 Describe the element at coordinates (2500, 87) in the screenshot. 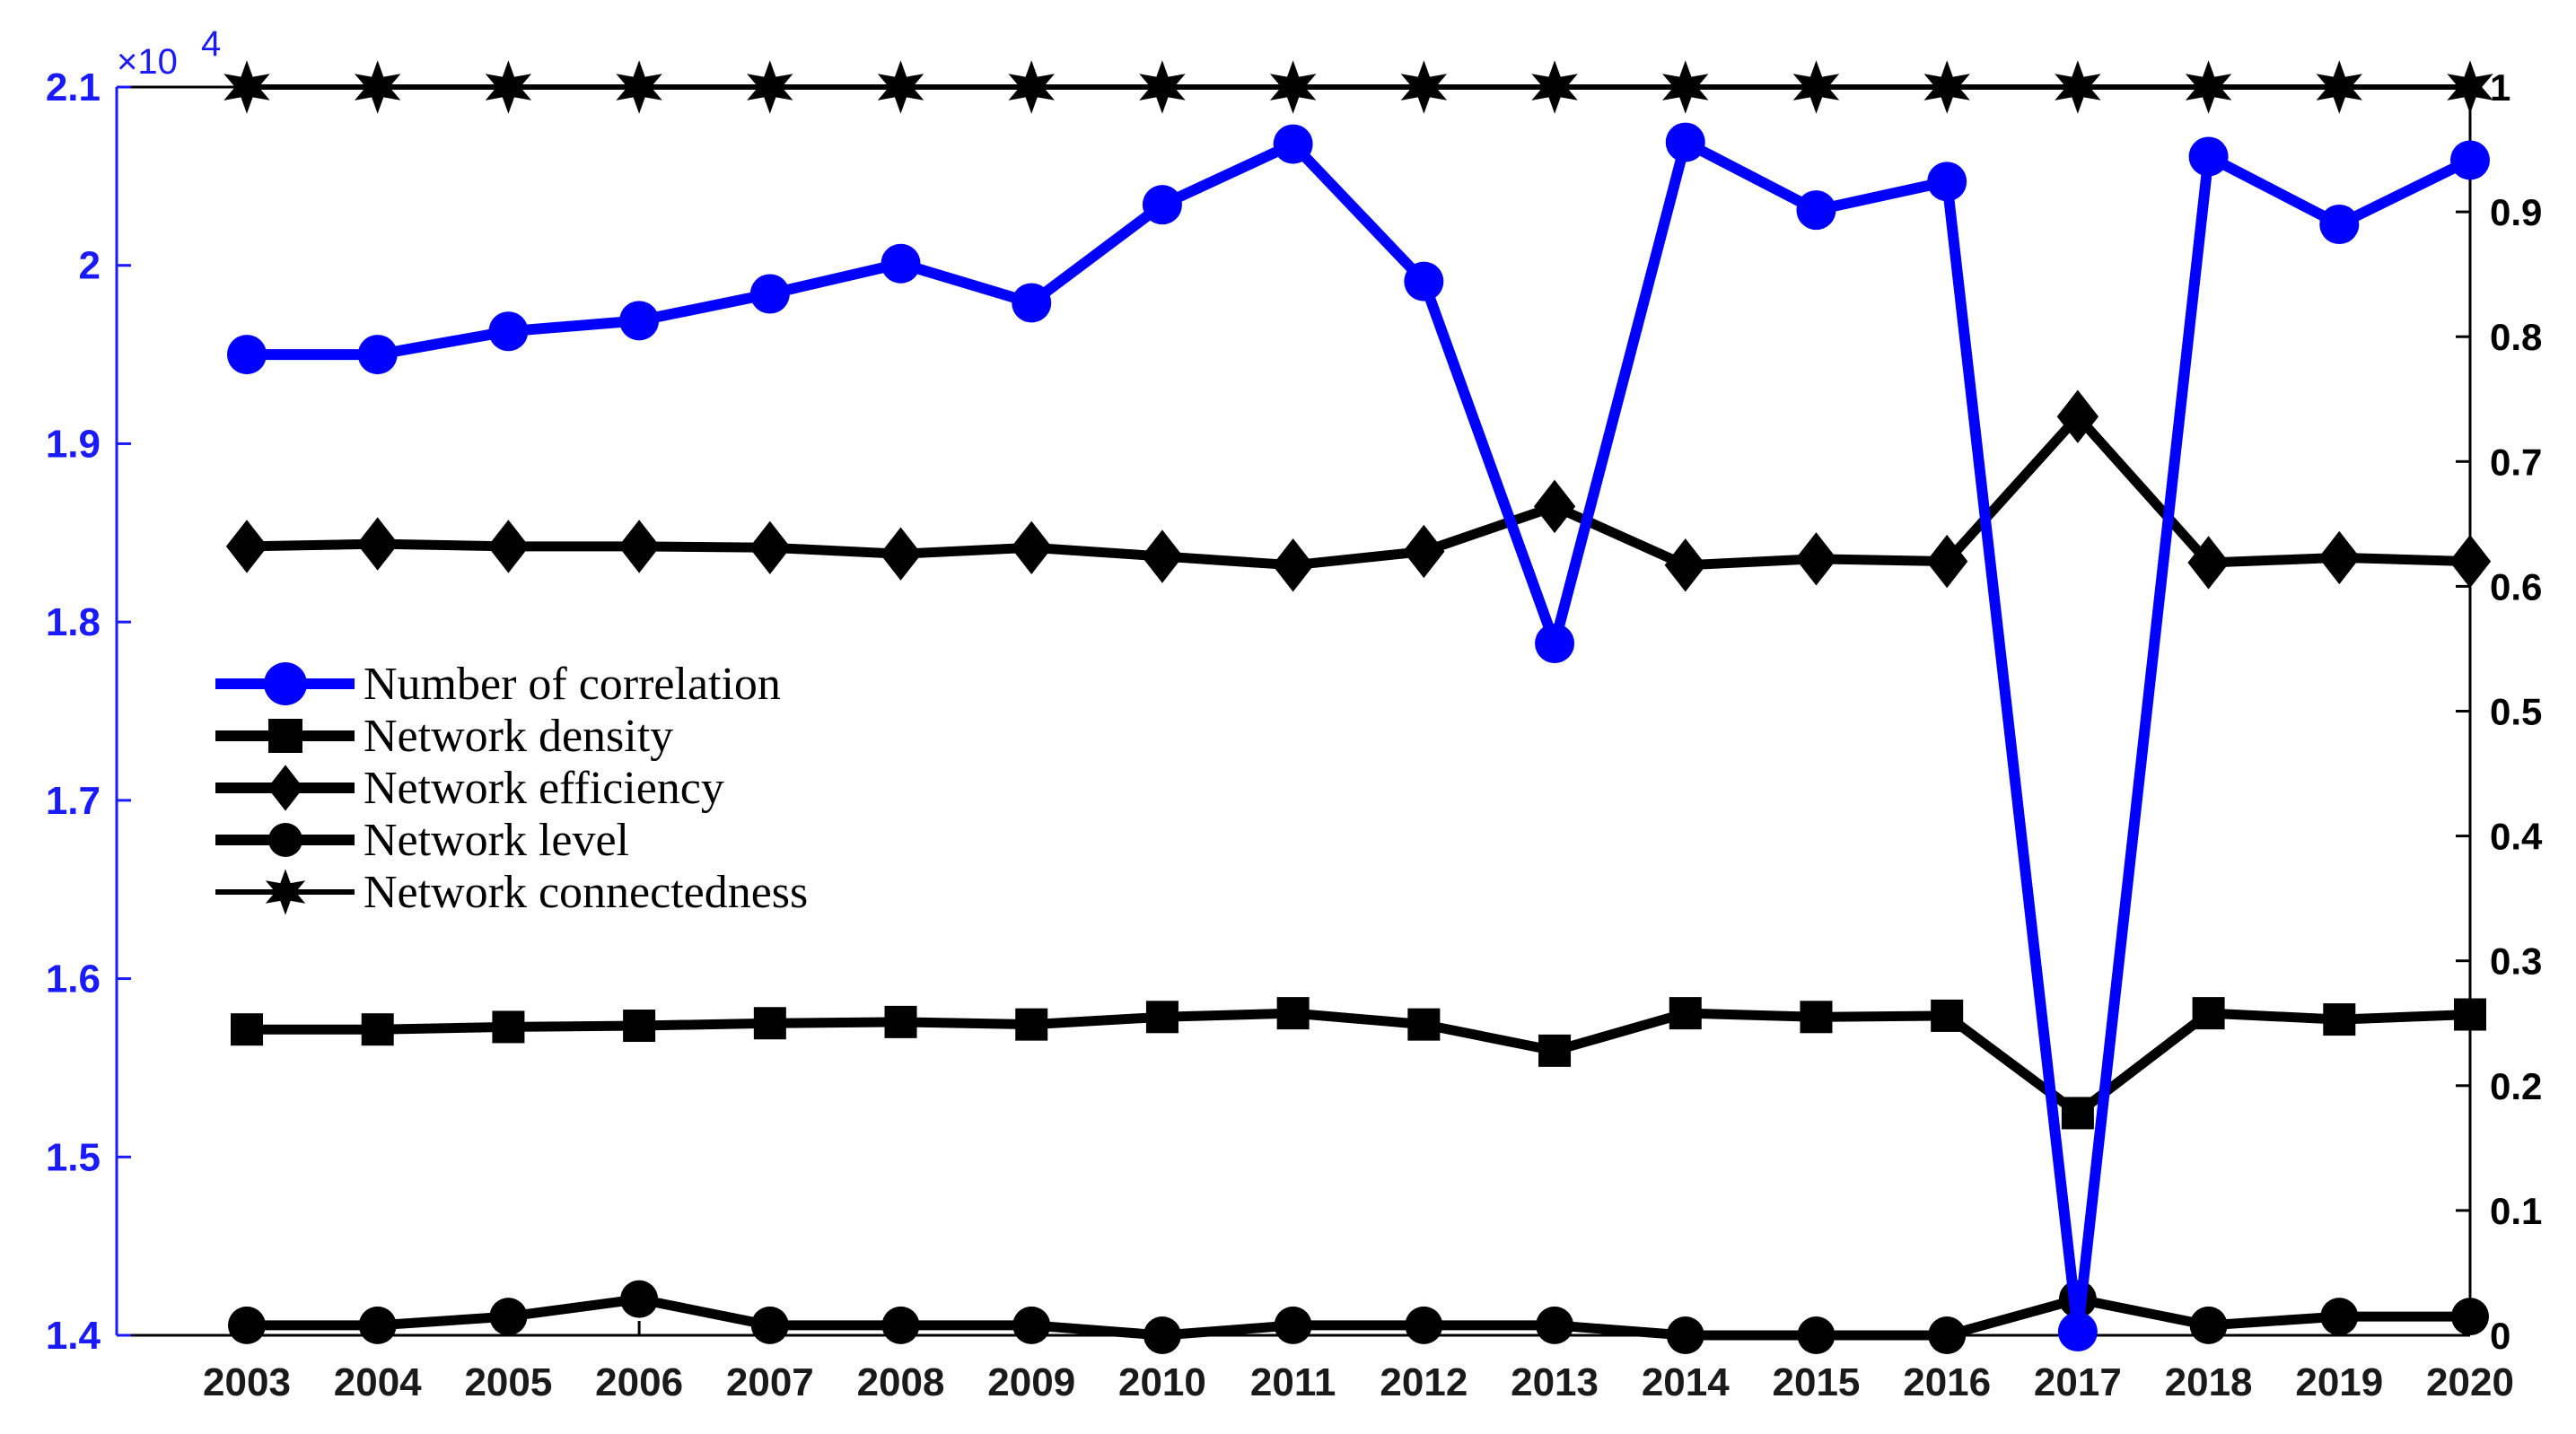

I see `right-tick-label: 1` at that location.